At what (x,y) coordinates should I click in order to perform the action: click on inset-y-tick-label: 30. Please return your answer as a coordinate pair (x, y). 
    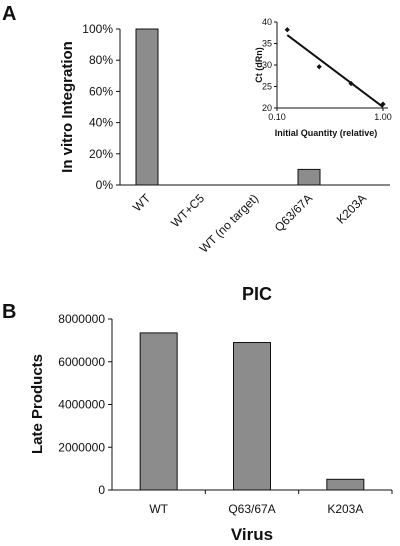
    Looking at the image, I should click on (267, 65).